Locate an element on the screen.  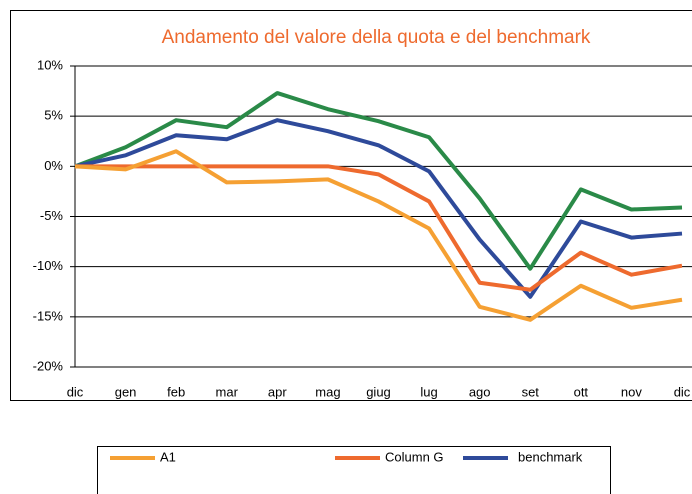
x-tick-label: ago is located at coordinates (480, 391).